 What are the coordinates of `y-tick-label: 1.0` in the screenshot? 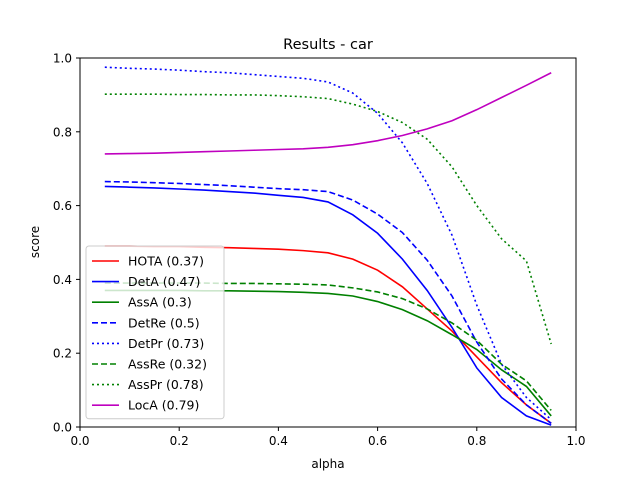 It's located at (62, 59).